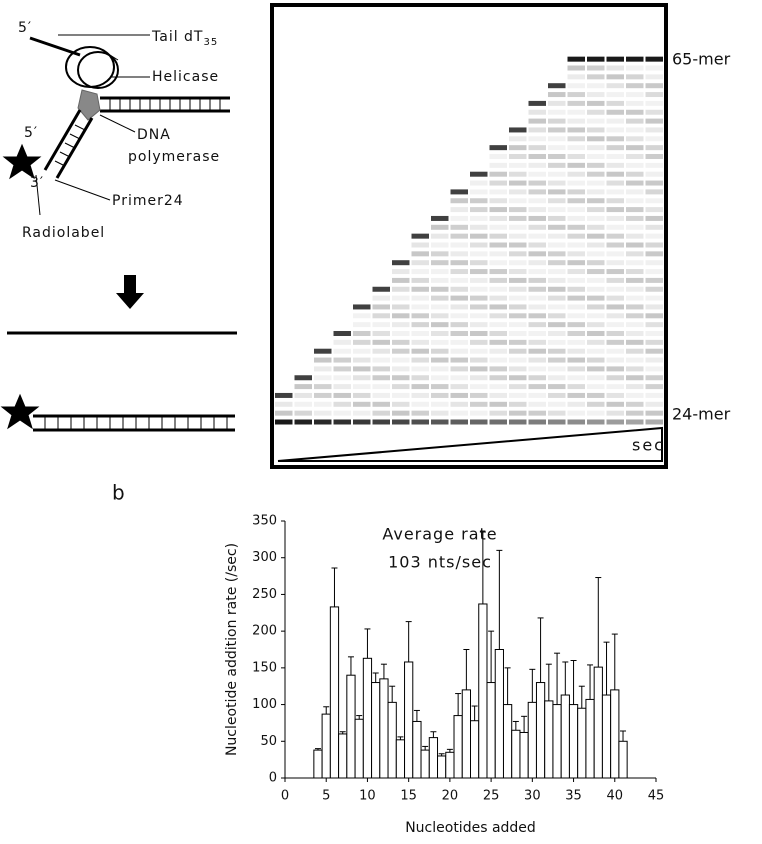 The image size is (762, 844). Describe the element at coordinates (701, 414) in the screenshot. I see `label: 24-mer` at that location.